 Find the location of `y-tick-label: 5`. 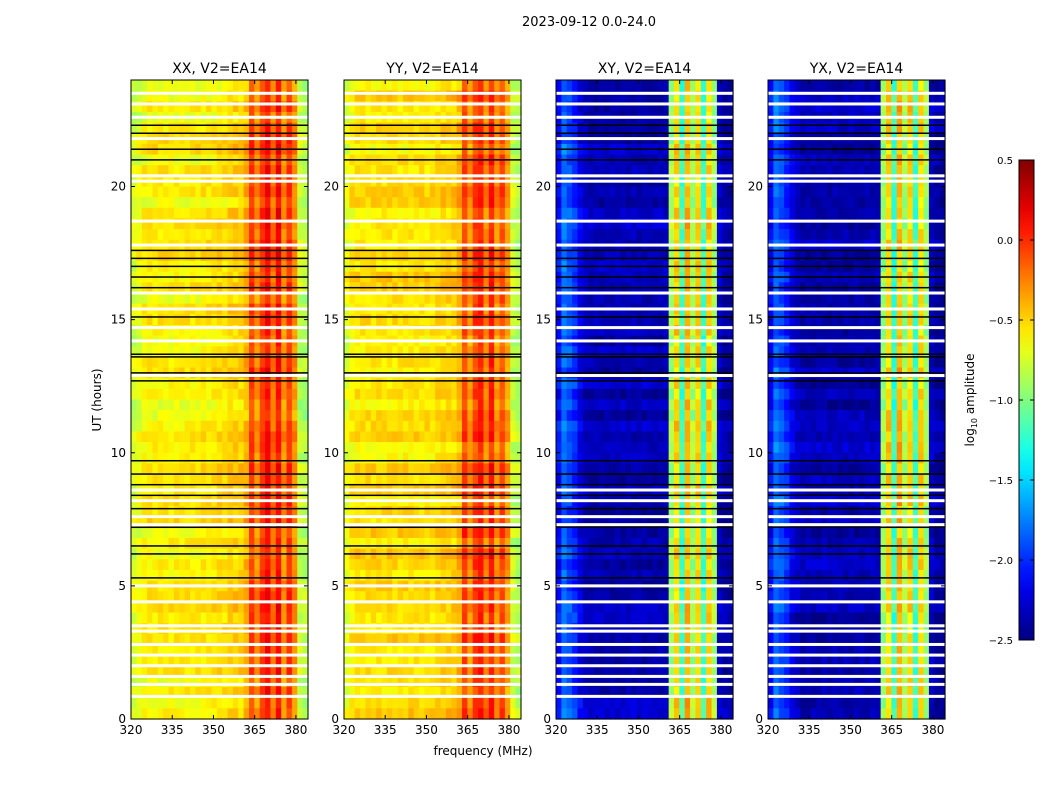

y-tick-label: 5 is located at coordinates (122, 586).